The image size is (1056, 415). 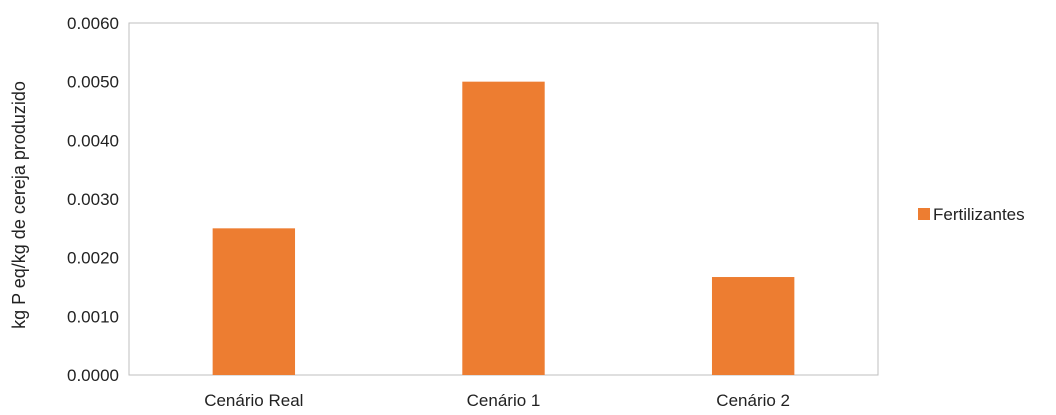 I want to click on legend: Fertilizantes, so click(x=971, y=214).